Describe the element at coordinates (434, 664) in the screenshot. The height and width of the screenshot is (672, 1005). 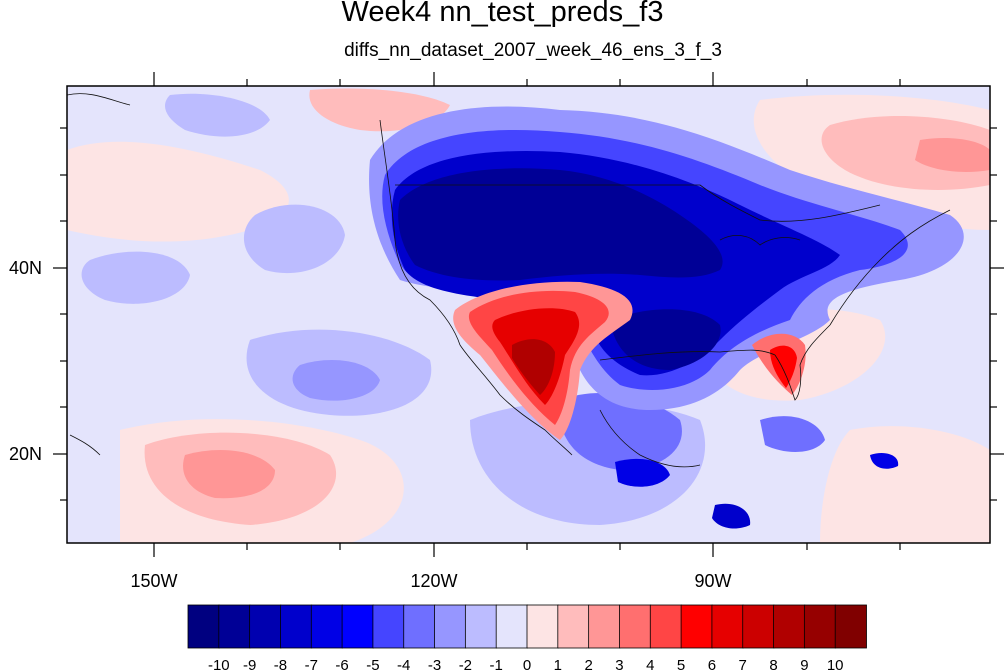
I see `colorbar-label: -3` at that location.